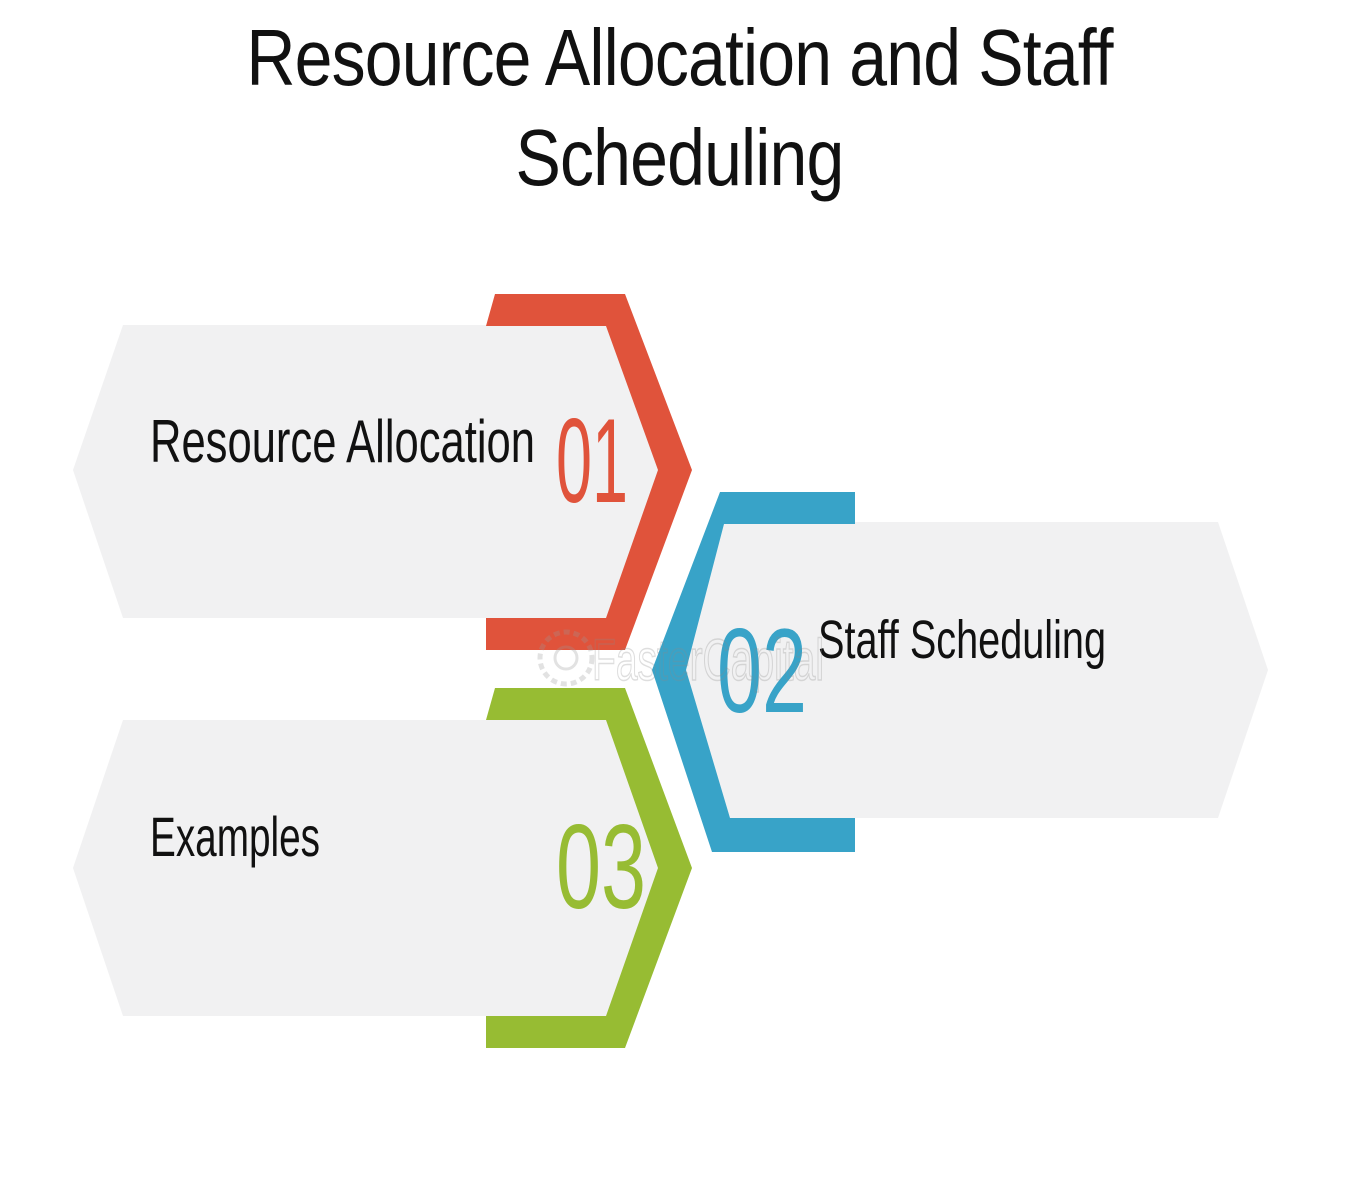 Image resolution: width=1359 pixels, height=1200 pixels. I want to click on step-03: Examples 03, so click(382, 868).